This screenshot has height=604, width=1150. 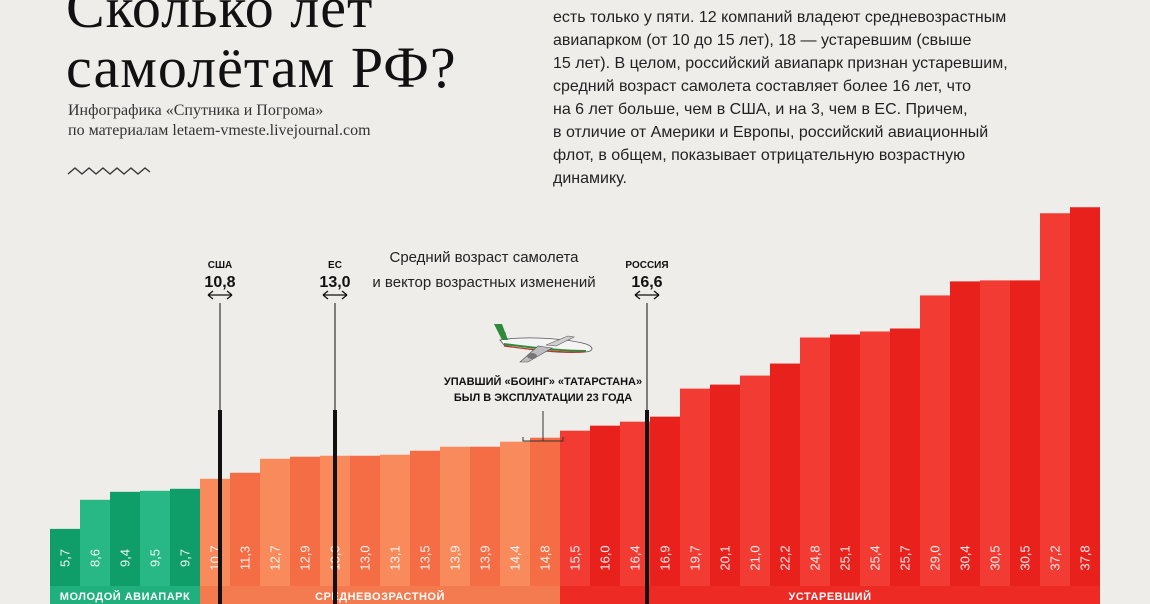 I want to click on title-line-2: самолётам РФ?, so click(x=261, y=67).